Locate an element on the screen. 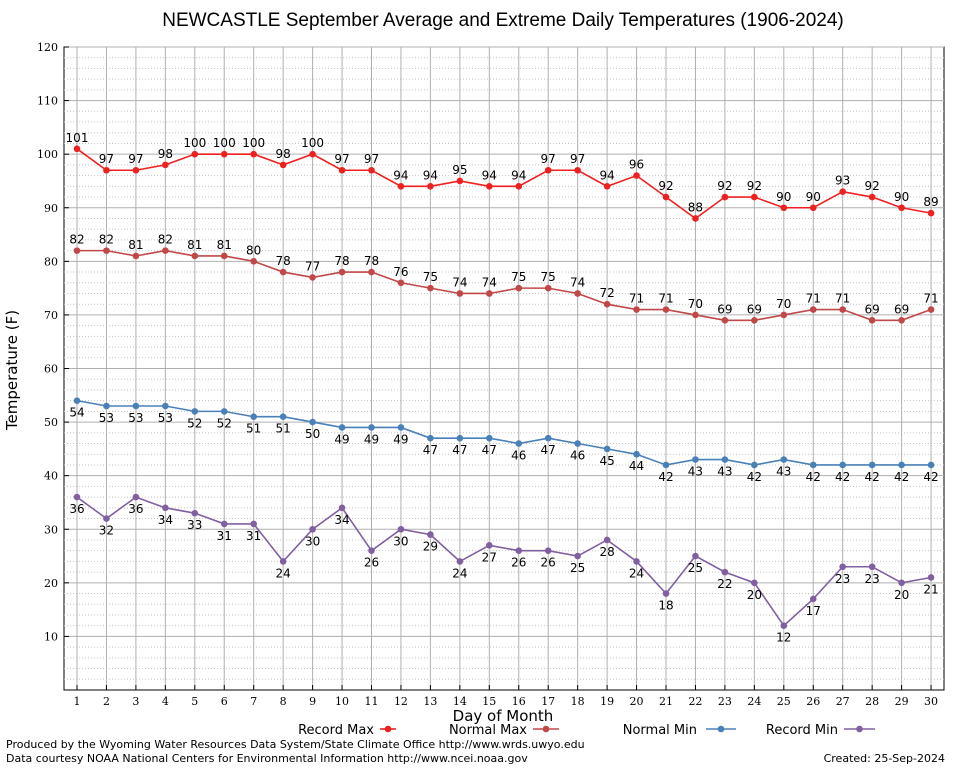 The height and width of the screenshot is (768, 954). normal-min-data-label: 44 is located at coordinates (636, 466).